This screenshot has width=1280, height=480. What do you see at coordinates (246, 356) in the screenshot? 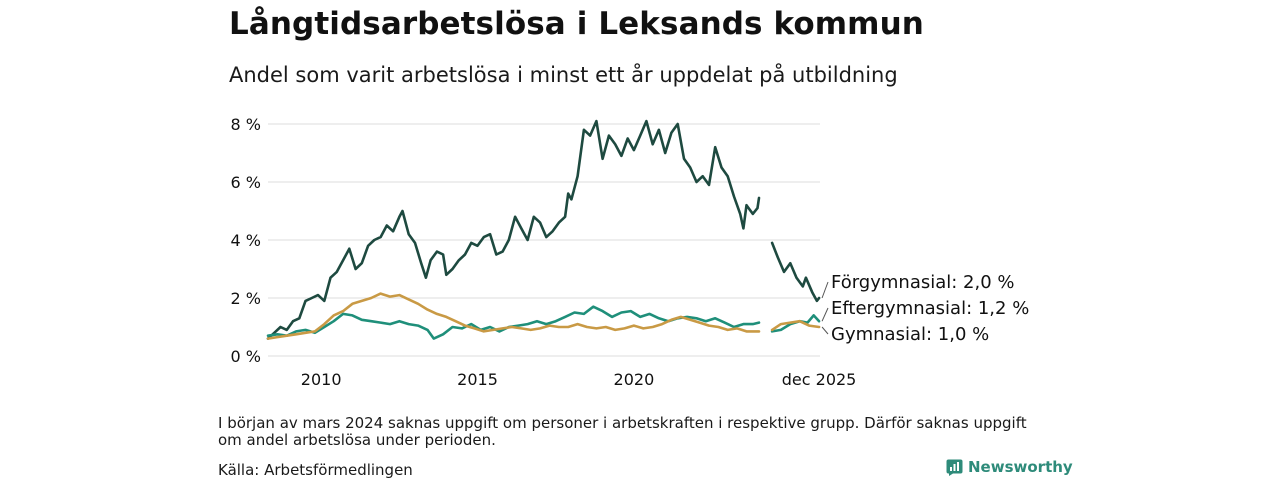
I see `y-tick-label: 0 %` at bounding box center [246, 356].